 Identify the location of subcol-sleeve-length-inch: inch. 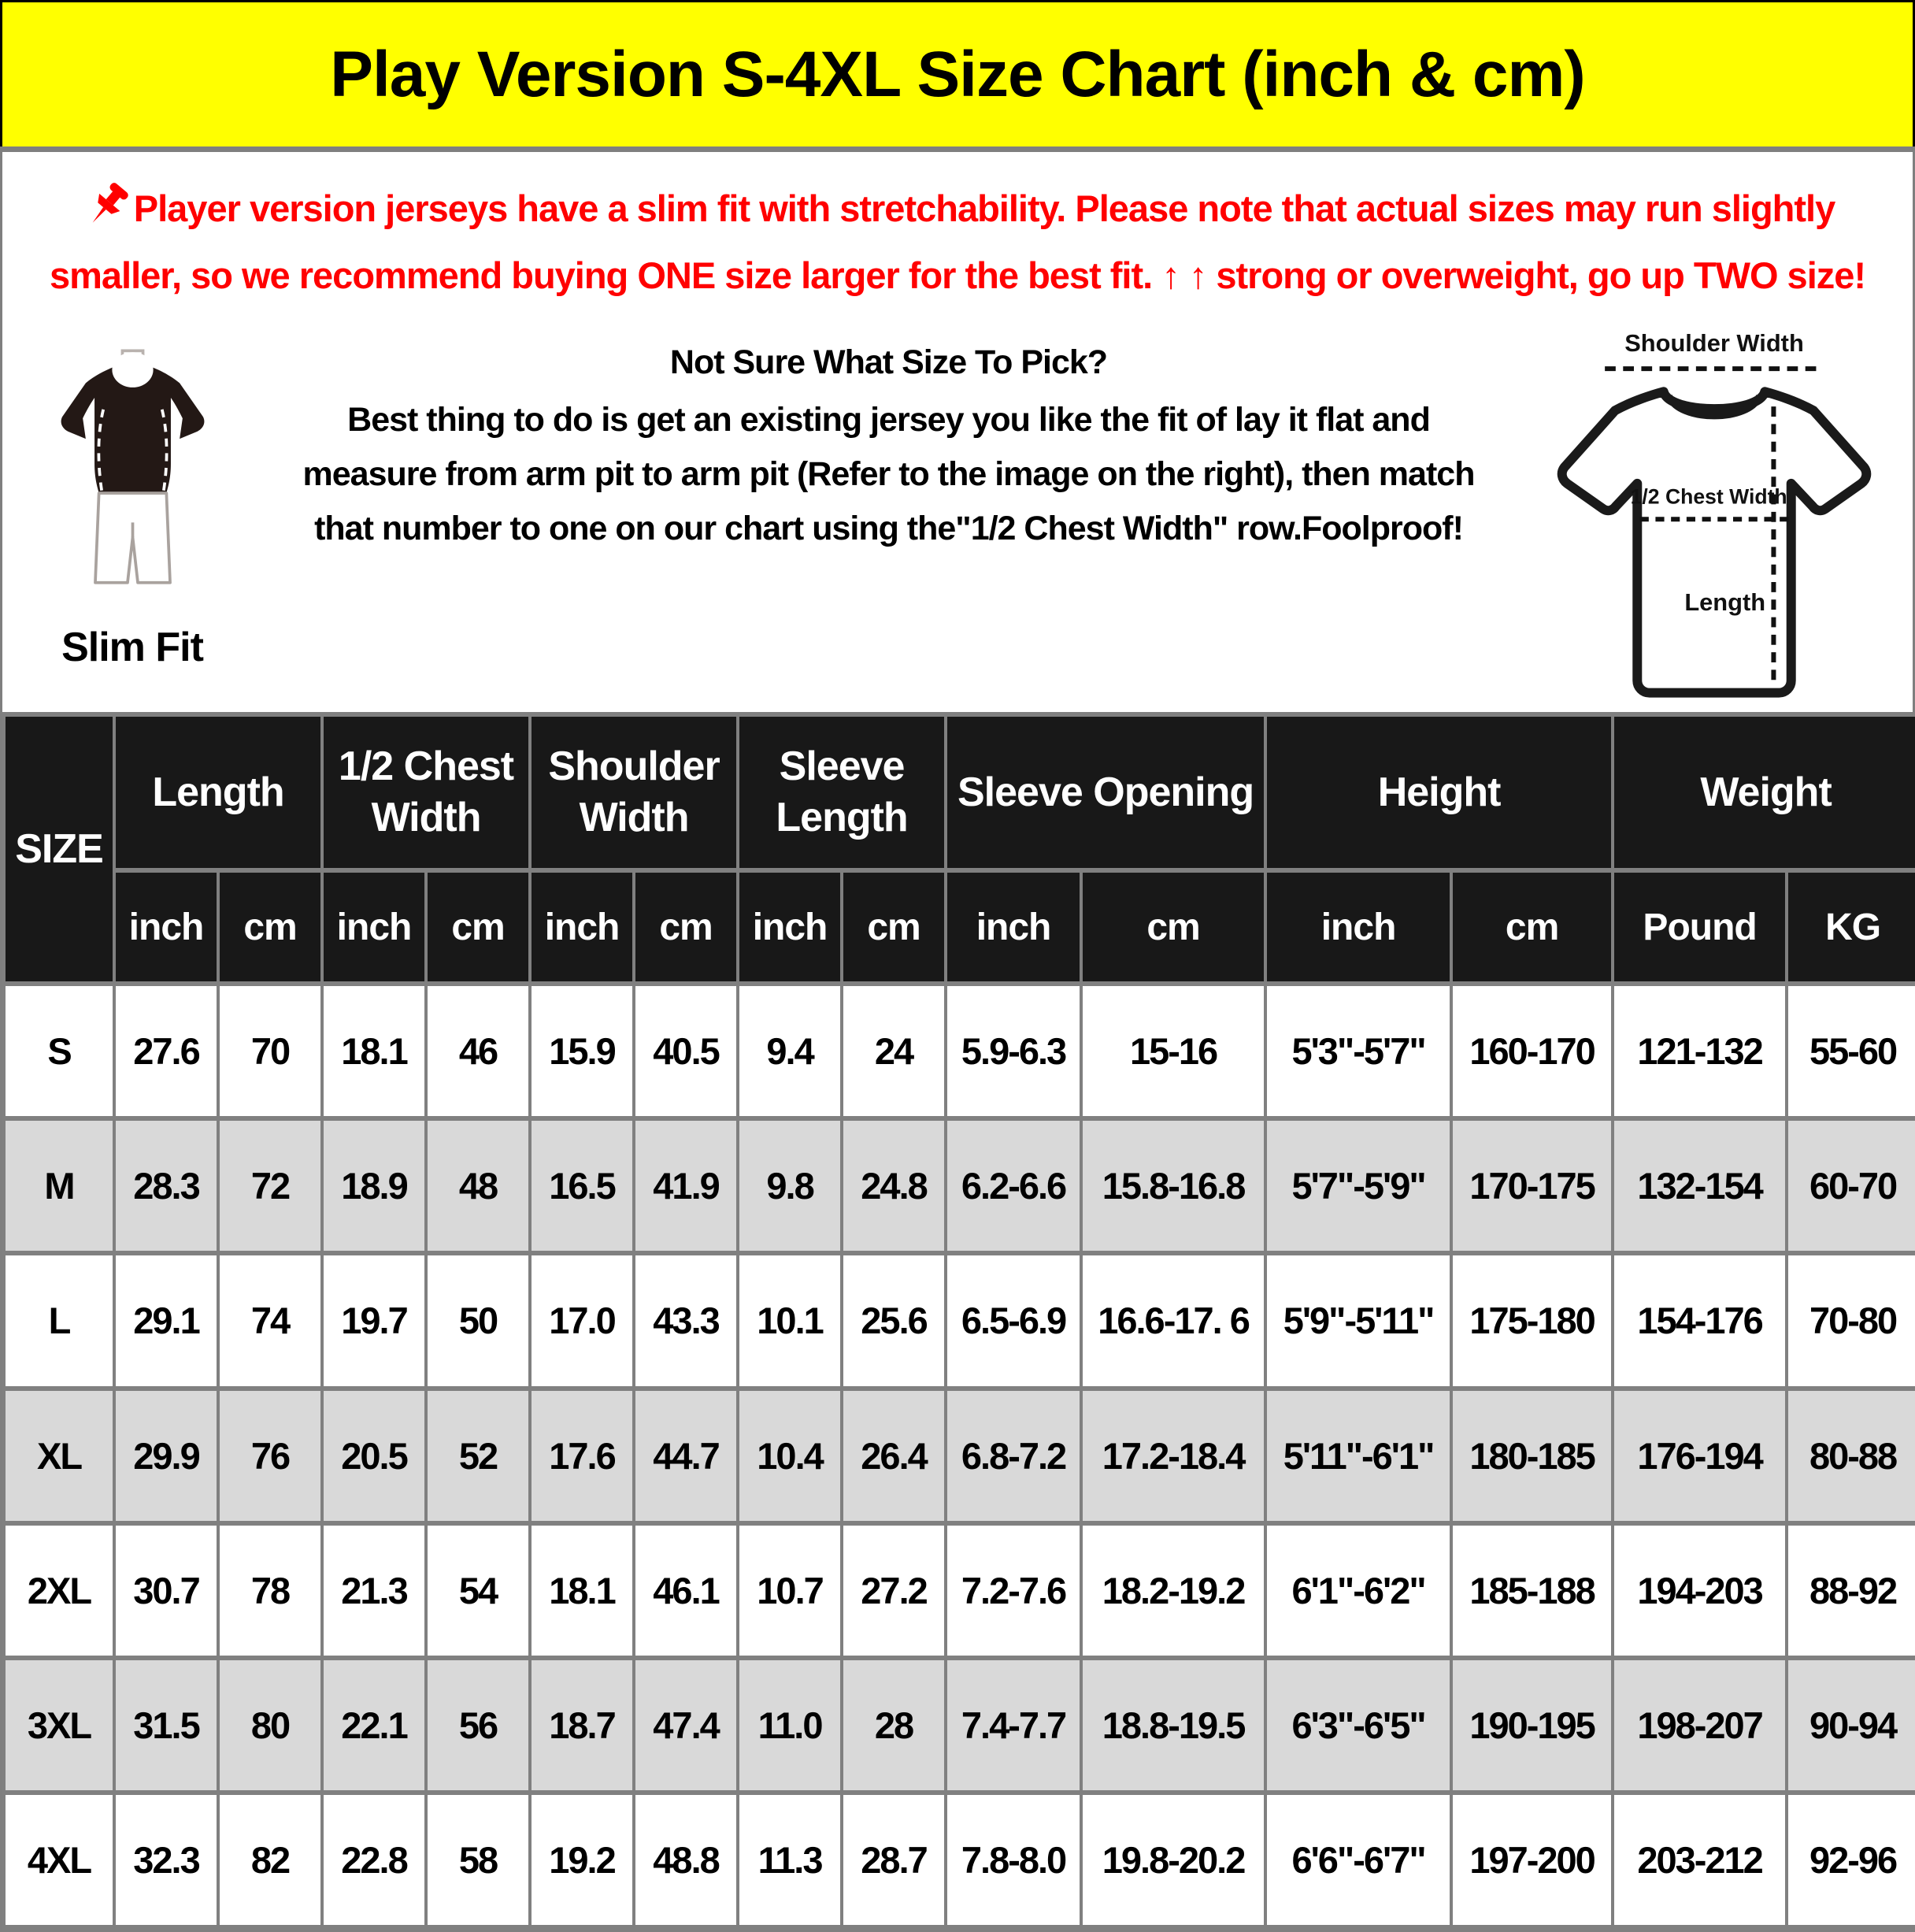
(790, 928).